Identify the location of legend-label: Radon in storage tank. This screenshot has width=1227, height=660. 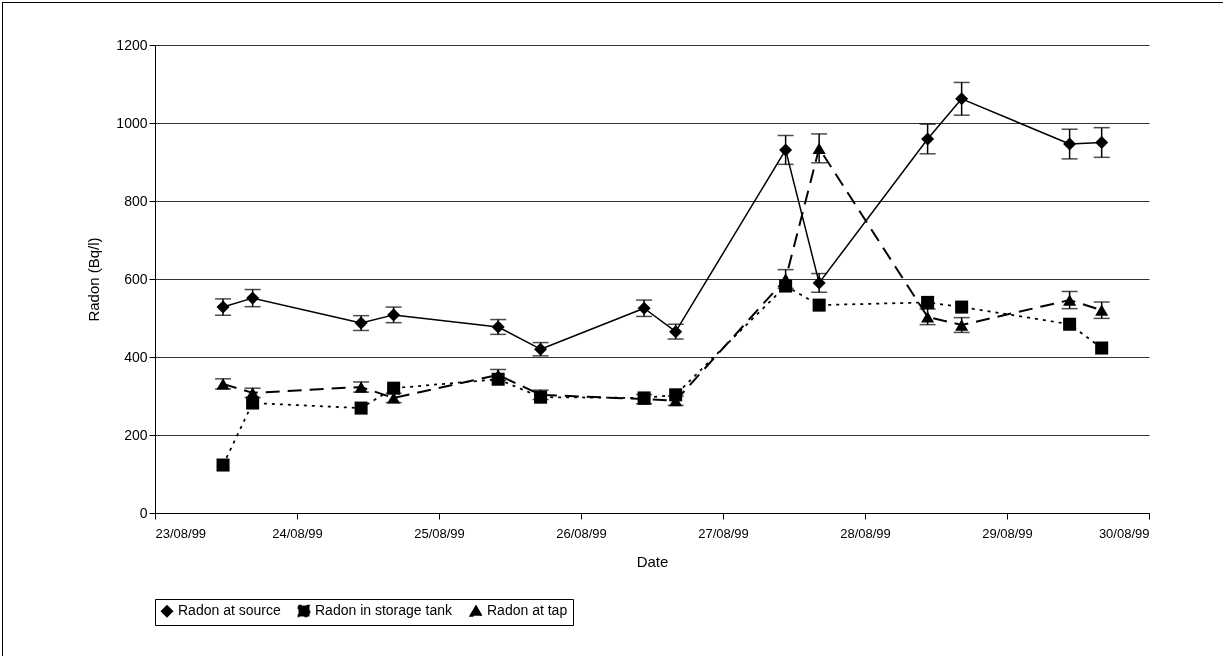
(384, 610).